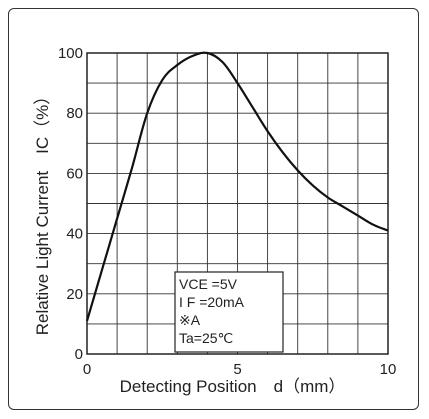  What do you see at coordinates (237, 369) in the screenshot?
I see `x-tick-label: 5` at bounding box center [237, 369].